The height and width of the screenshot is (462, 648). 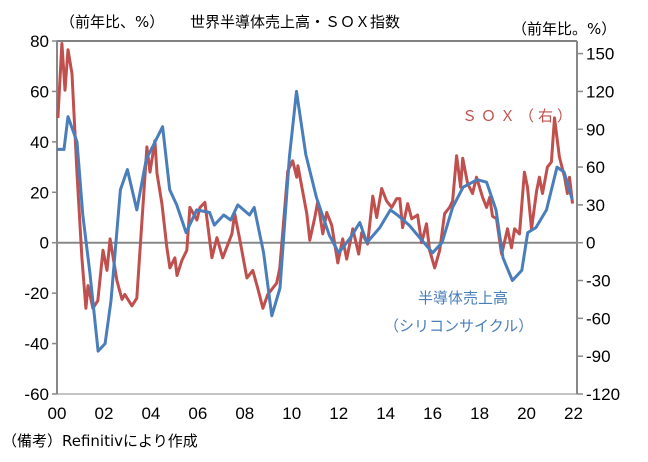 What do you see at coordinates (463, 298) in the screenshot?
I see `semiconductor-series-label: 半導体売上高` at bounding box center [463, 298].